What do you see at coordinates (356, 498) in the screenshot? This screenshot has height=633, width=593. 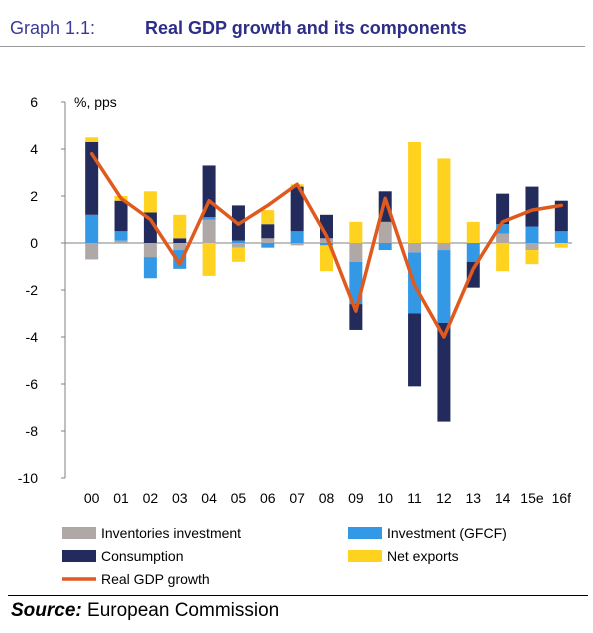 I see `x-tick-label: 09` at bounding box center [356, 498].